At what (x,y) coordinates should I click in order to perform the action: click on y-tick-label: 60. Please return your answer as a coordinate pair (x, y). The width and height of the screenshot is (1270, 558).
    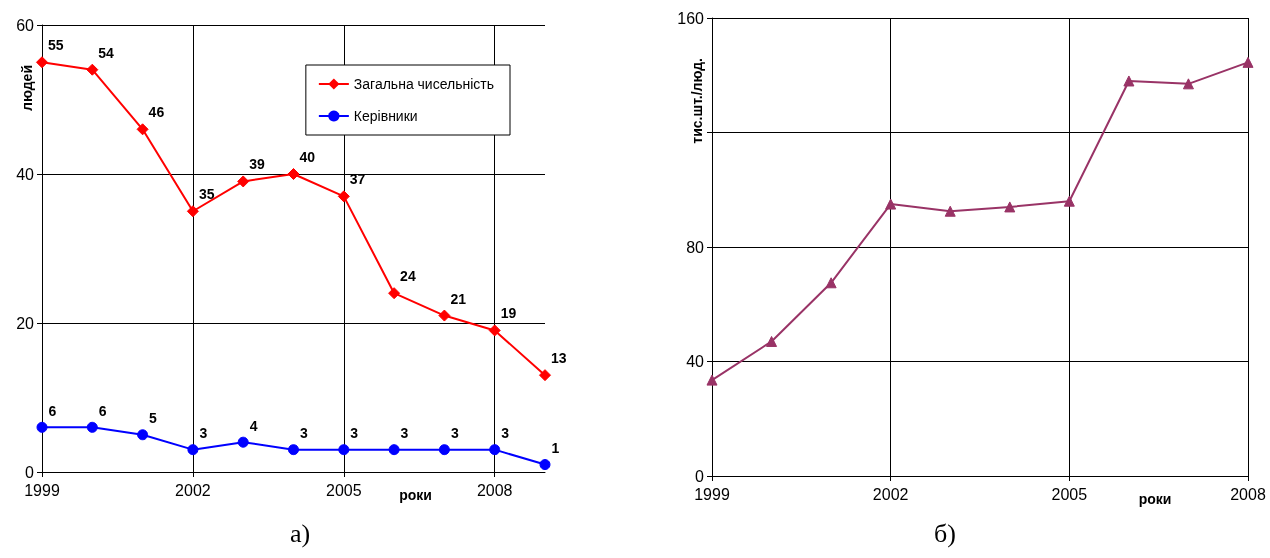
    Looking at the image, I should click on (25, 25).